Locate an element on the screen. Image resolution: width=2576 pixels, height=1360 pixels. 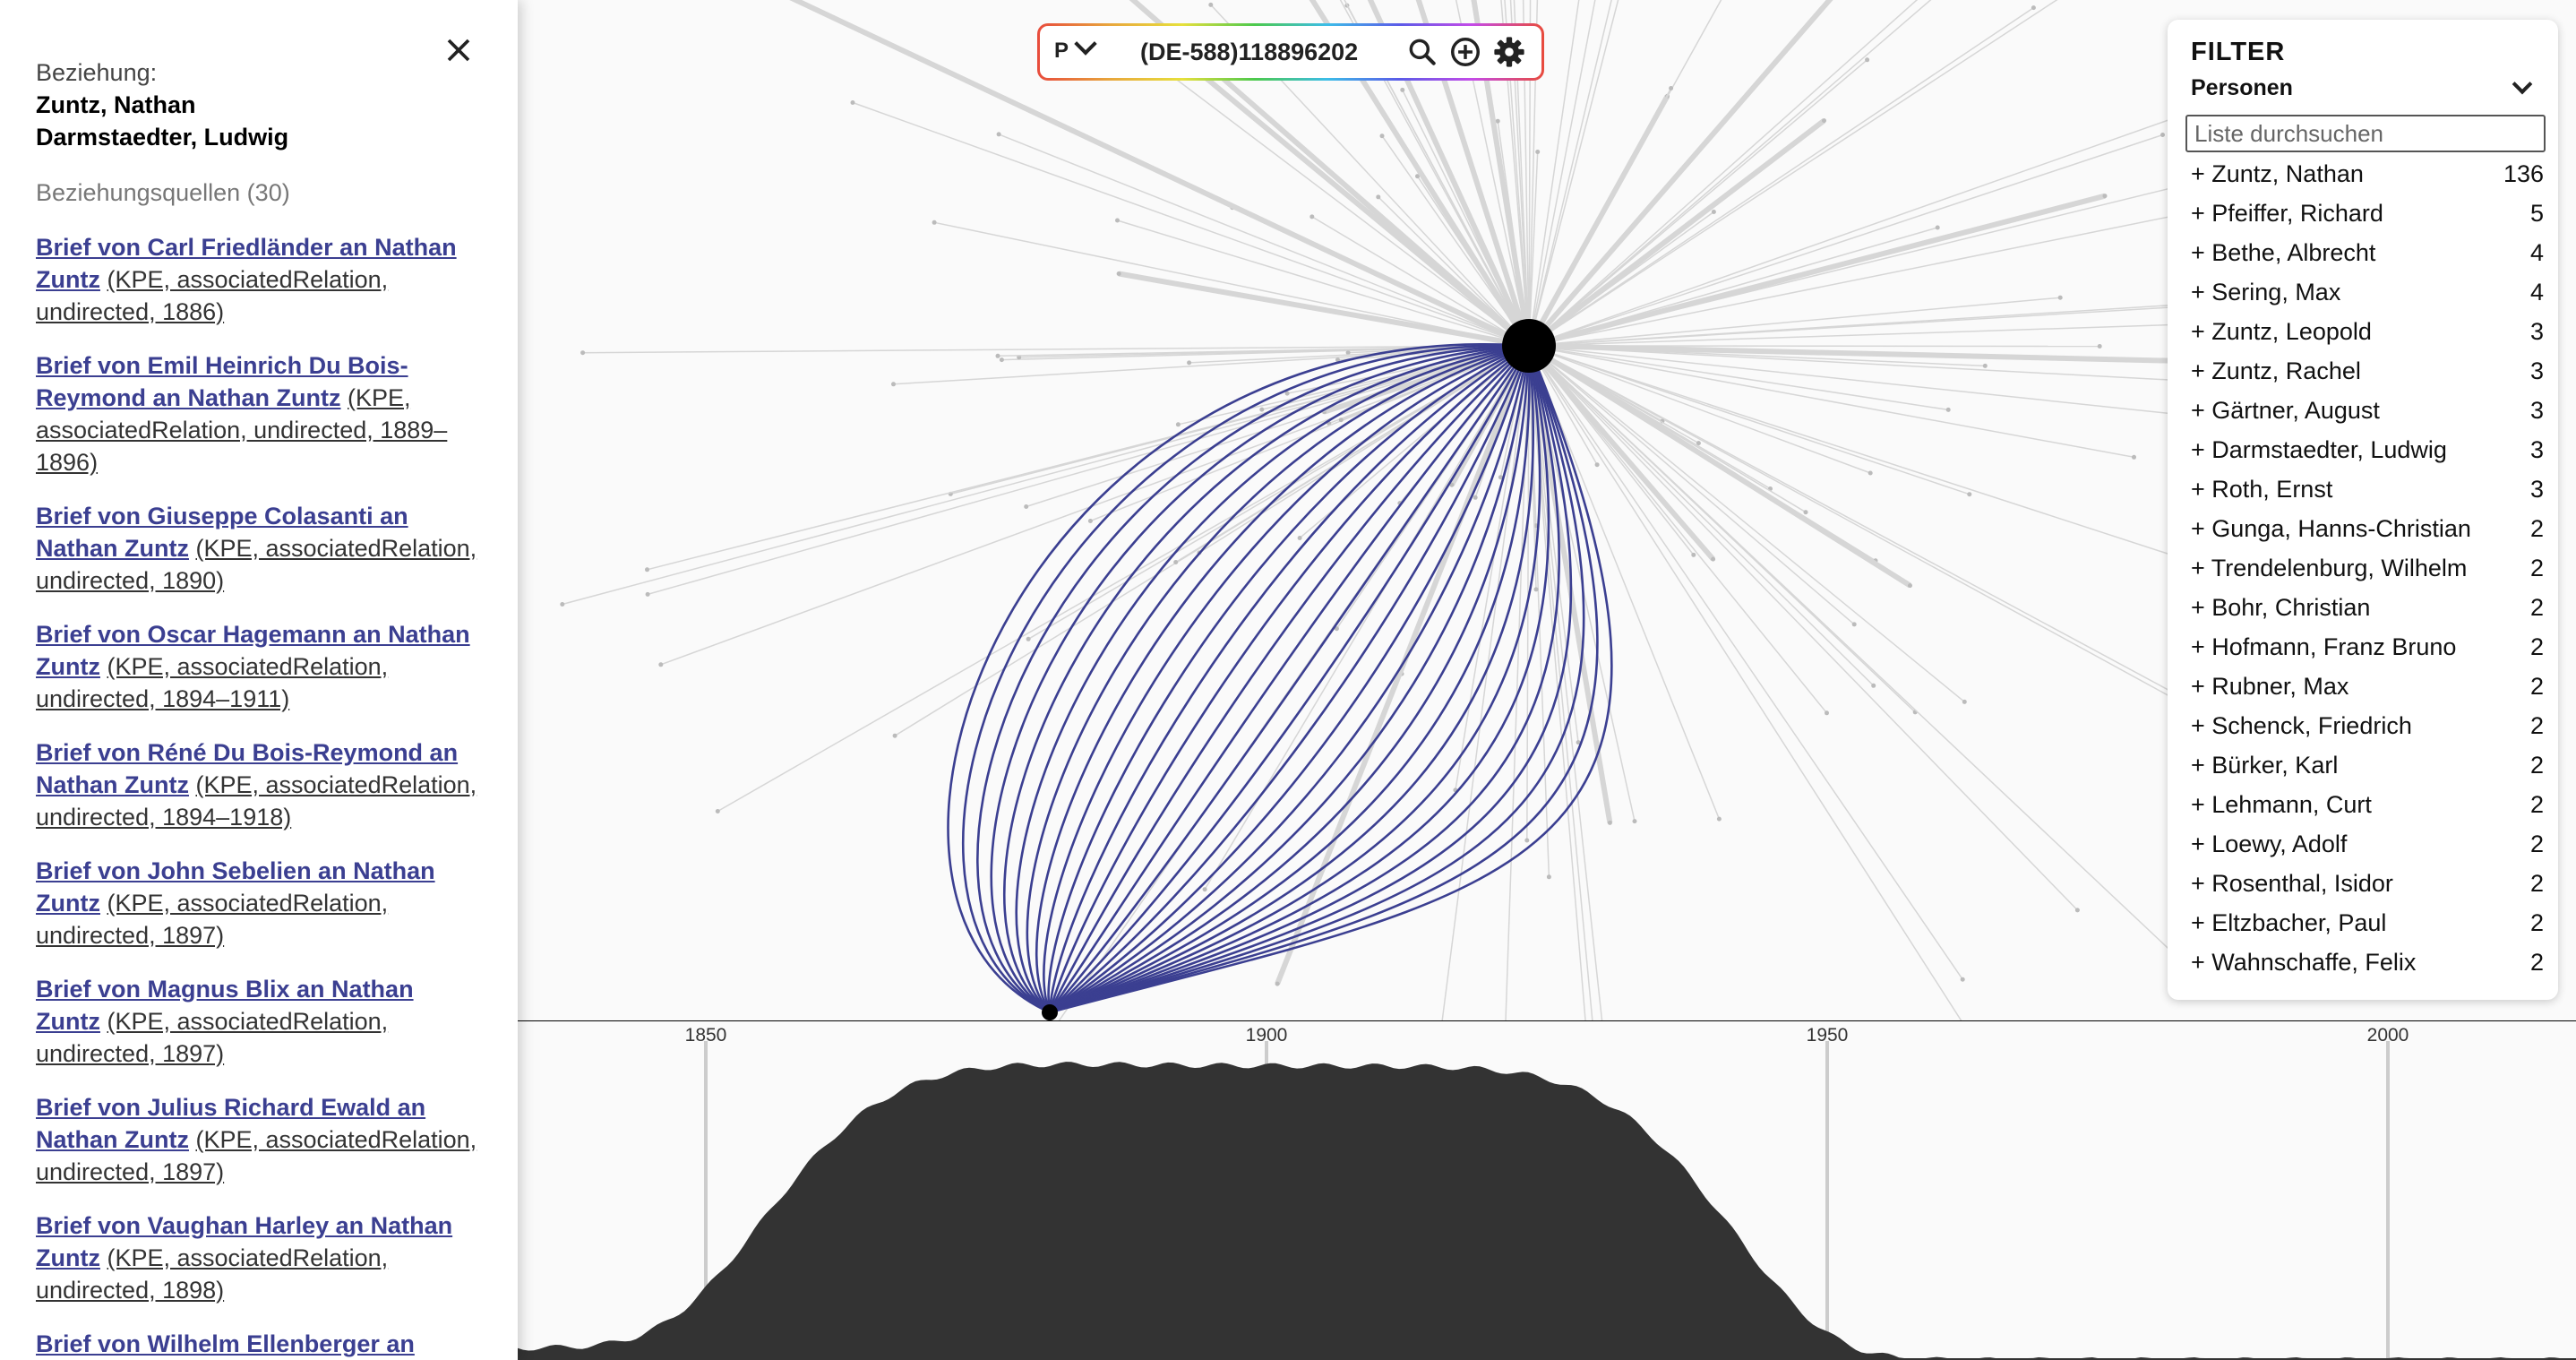
filter-item: + Darmstaedter, Ludwig 3 is located at coordinates (2367, 449).